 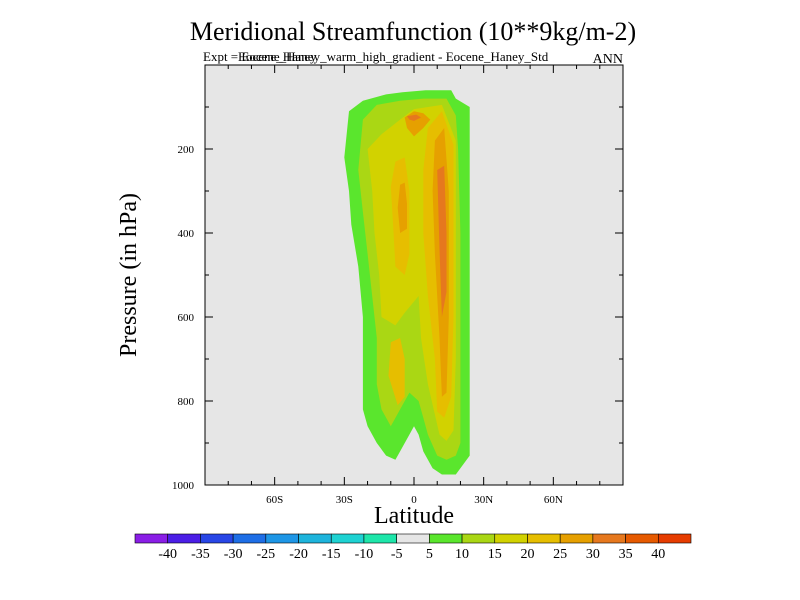 I want to click on colorbar-label: -5, so click(x=397, y=554).